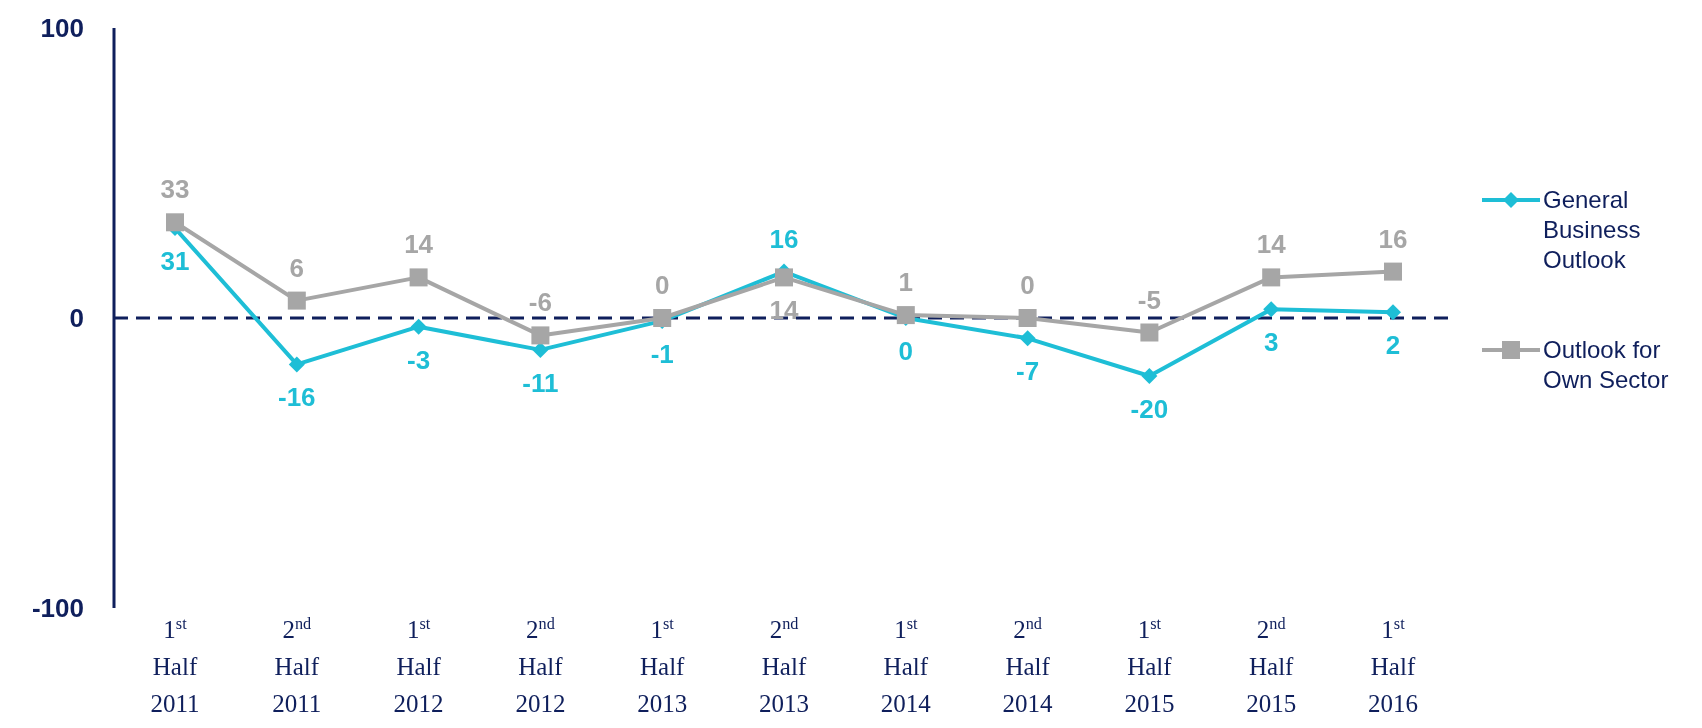  What do you see at coordinates (1606, 364) in the screenshot?
I see `legend-label: Outlook for Own Sector` at bounding box center [1606, 364].